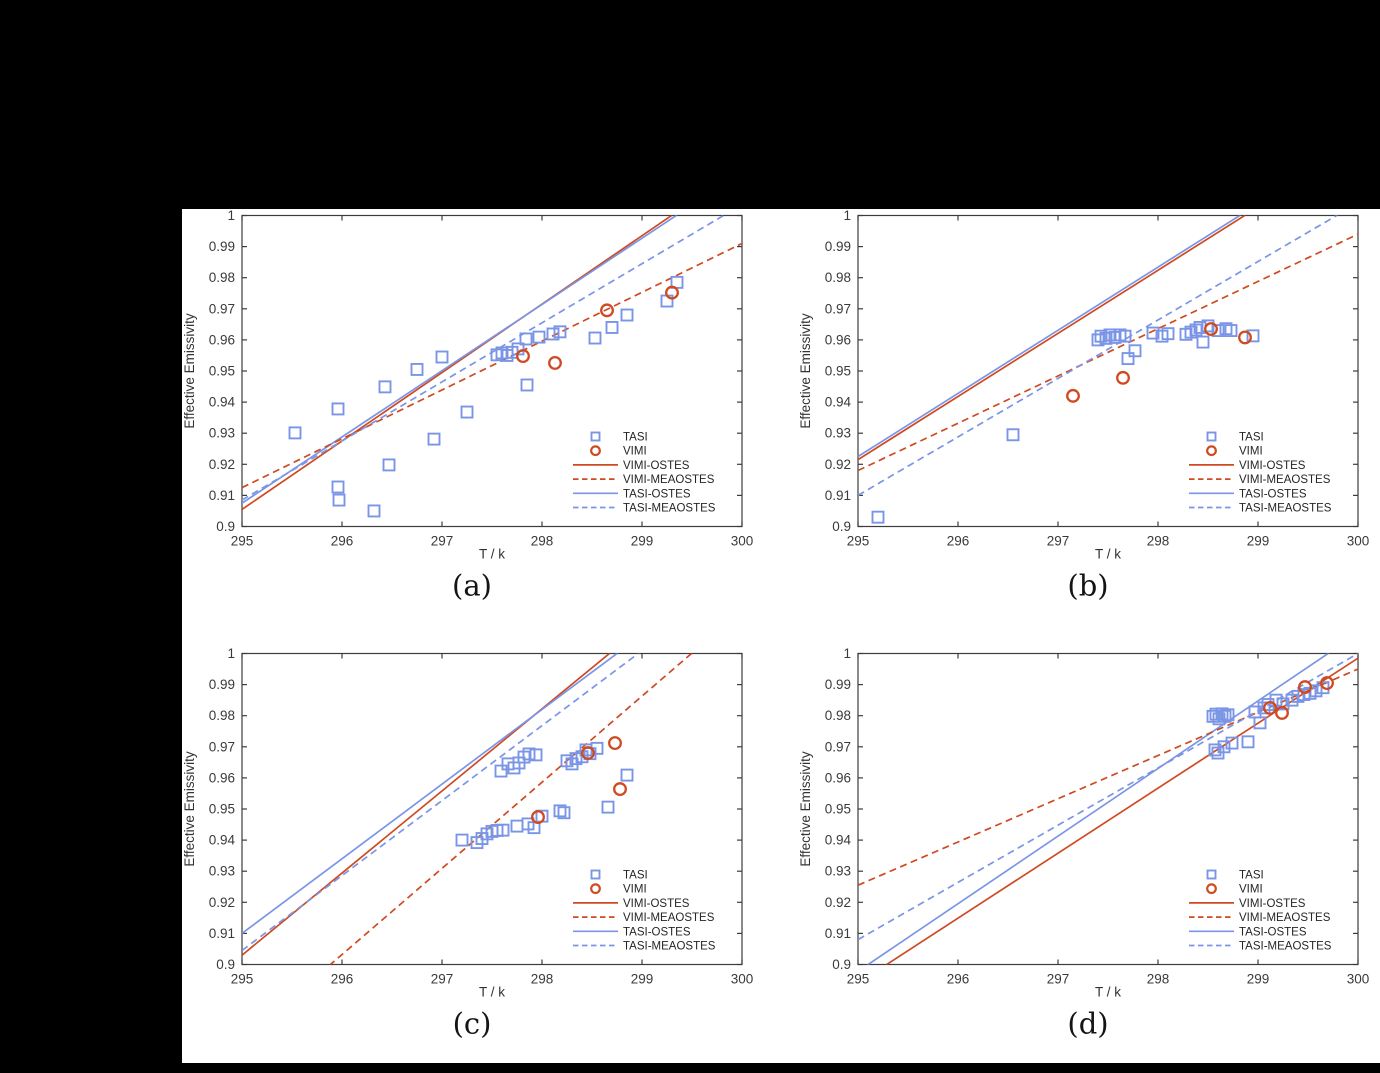  I want to click on panel-caption: (c), so click(472, 1024).